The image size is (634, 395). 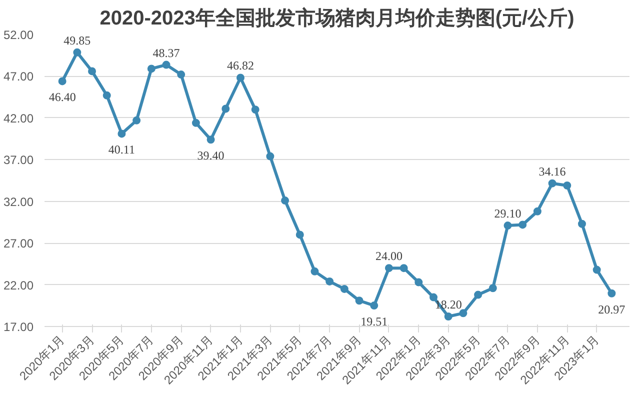 What do you see at coordinates (18, 77) in the screenshot?
I see `y-tick-label: 47.00` at bounding box center [18, 77].